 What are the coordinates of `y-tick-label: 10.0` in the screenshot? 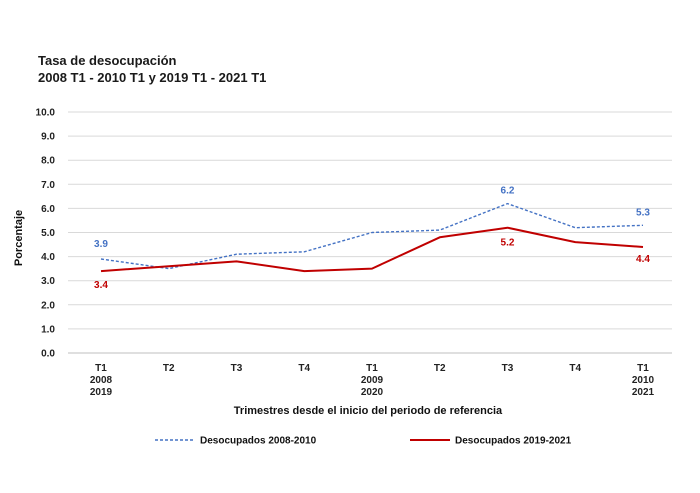 It's located at (46, 113).